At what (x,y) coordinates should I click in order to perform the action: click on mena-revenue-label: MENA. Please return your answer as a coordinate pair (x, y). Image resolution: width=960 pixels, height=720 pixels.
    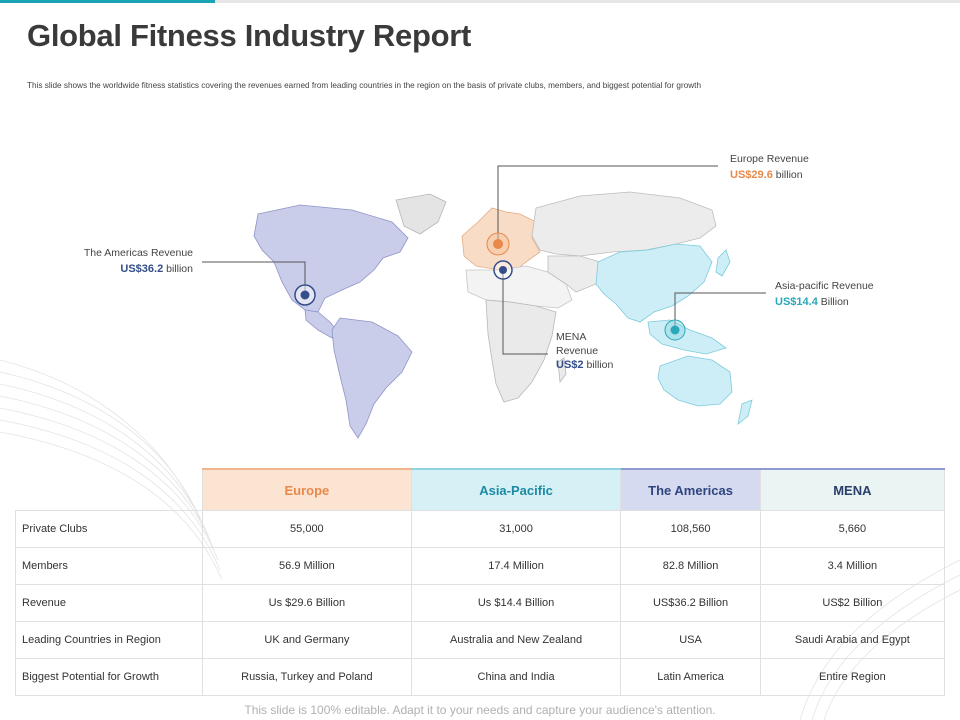
    Looking at the image, I should click on (571, 337).